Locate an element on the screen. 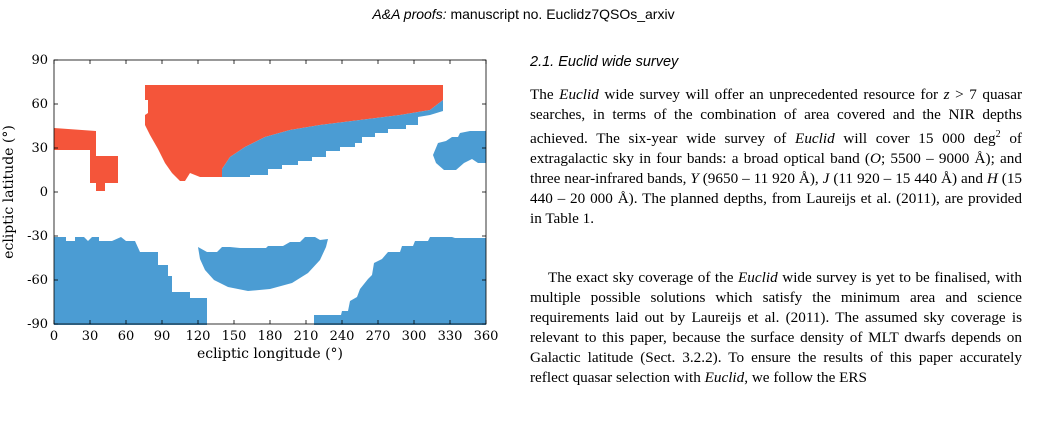  manuscript-id: manuscript no. Euclidz7QSOs_arxiv is located at coordinates (562, 14).